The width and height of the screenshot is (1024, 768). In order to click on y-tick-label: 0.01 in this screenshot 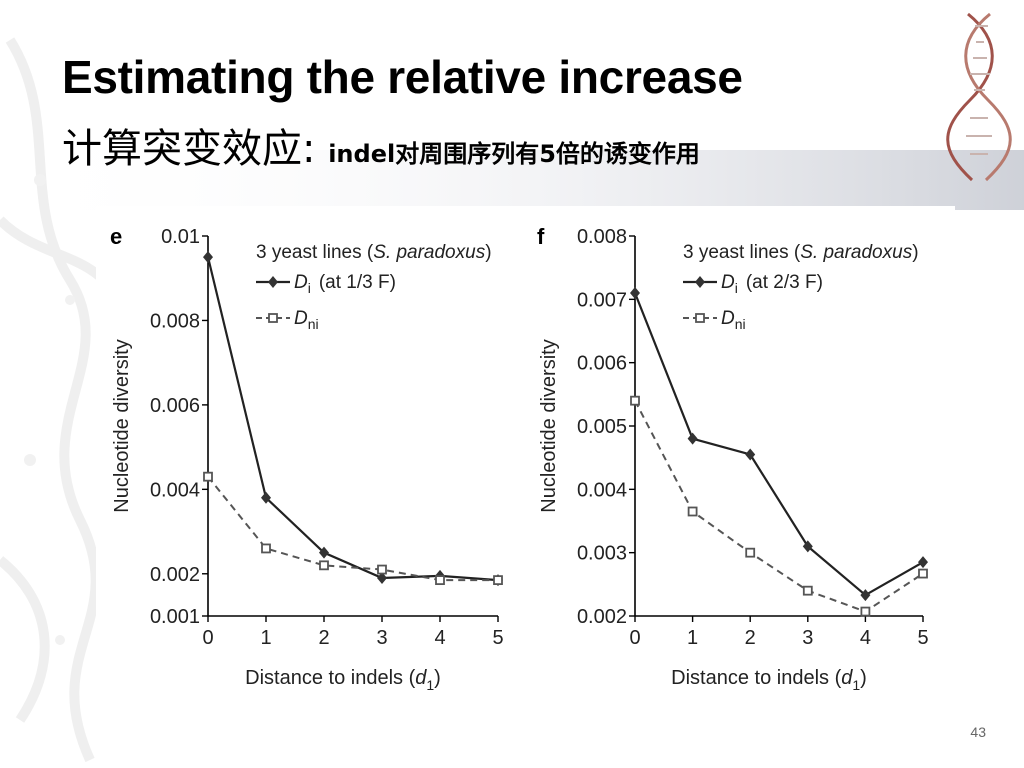, I will do `click(180, 237)`.